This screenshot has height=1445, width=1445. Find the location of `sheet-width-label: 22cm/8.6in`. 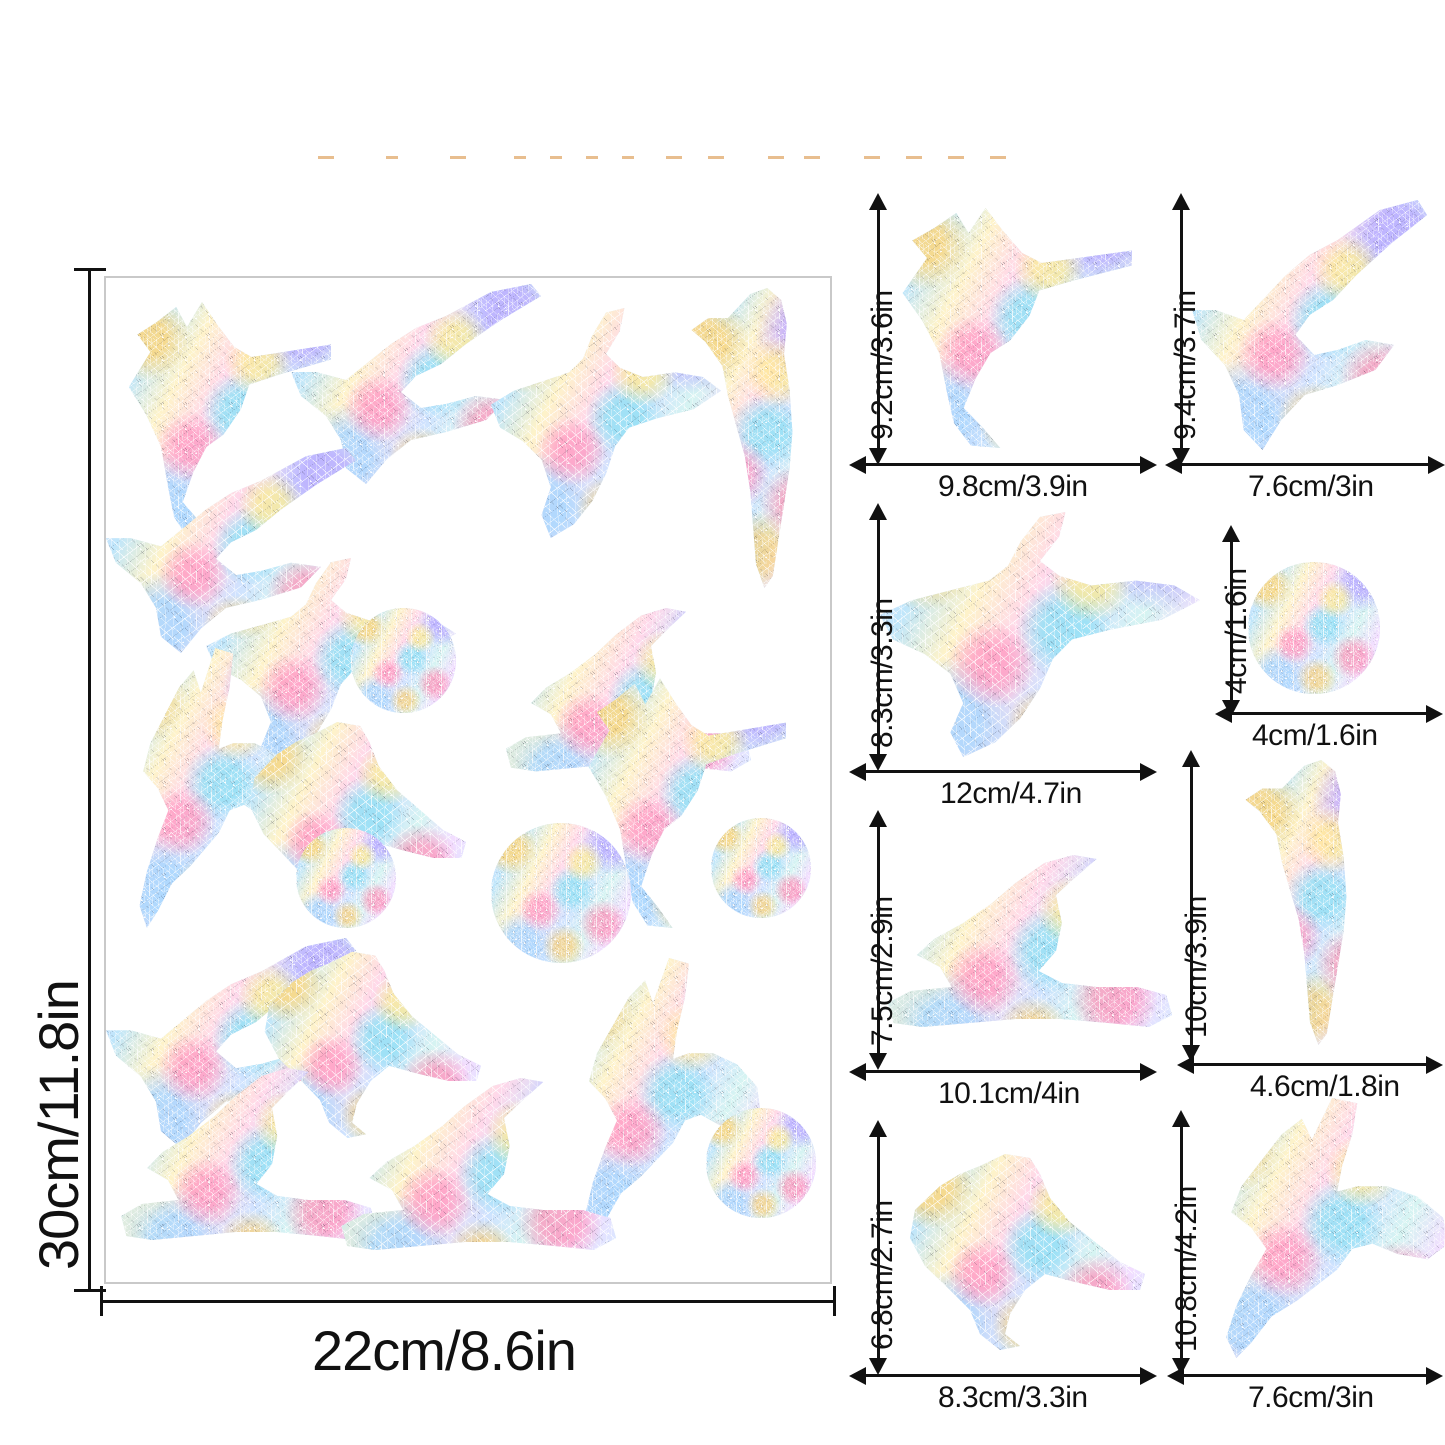

sheet-width-label: 22cm/8.6in is located at coordinates (444, 1350).